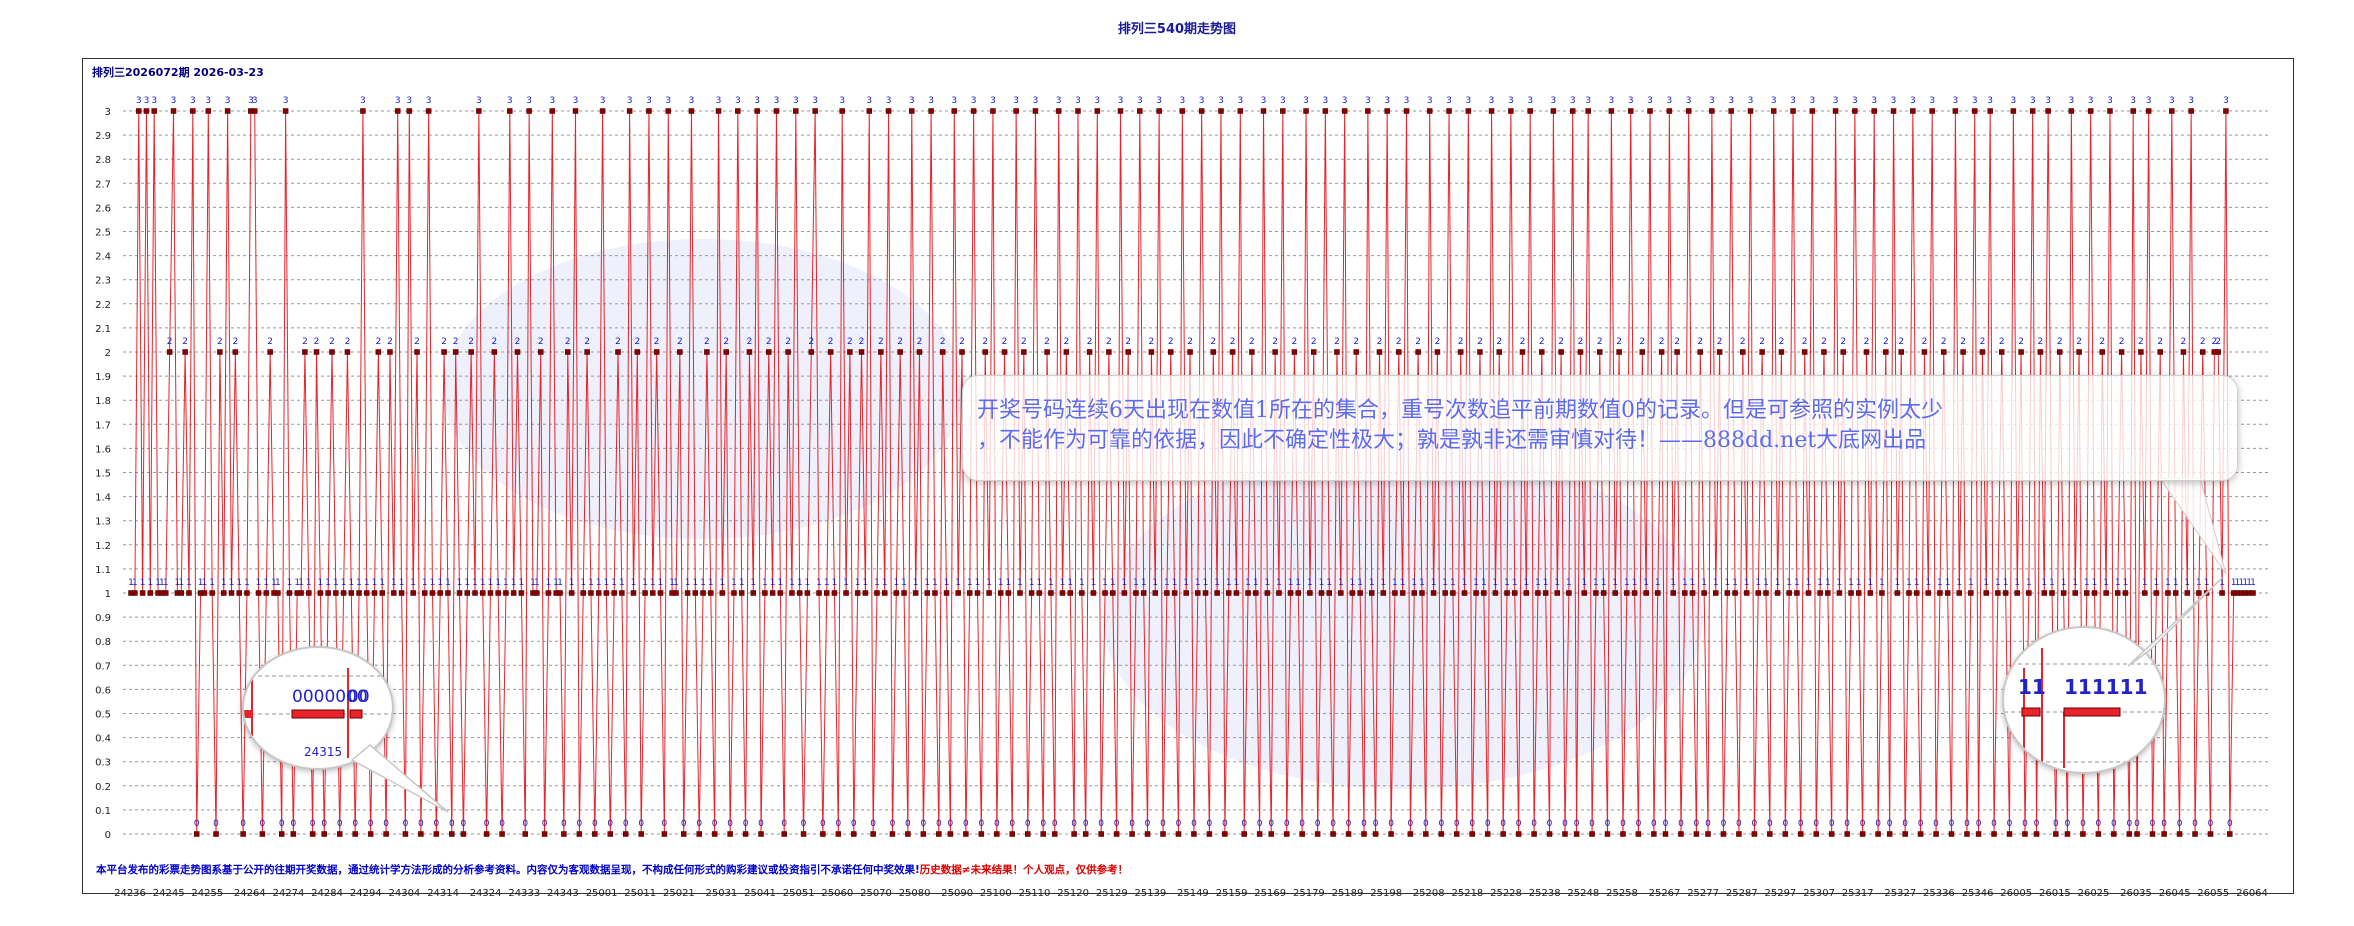 This screenshot has width=2354, height=926. What do you see at coordinates (1111, 893) in the screenshot?
I see `x-tick-label: 25129` at bounding box center [1111, 893].